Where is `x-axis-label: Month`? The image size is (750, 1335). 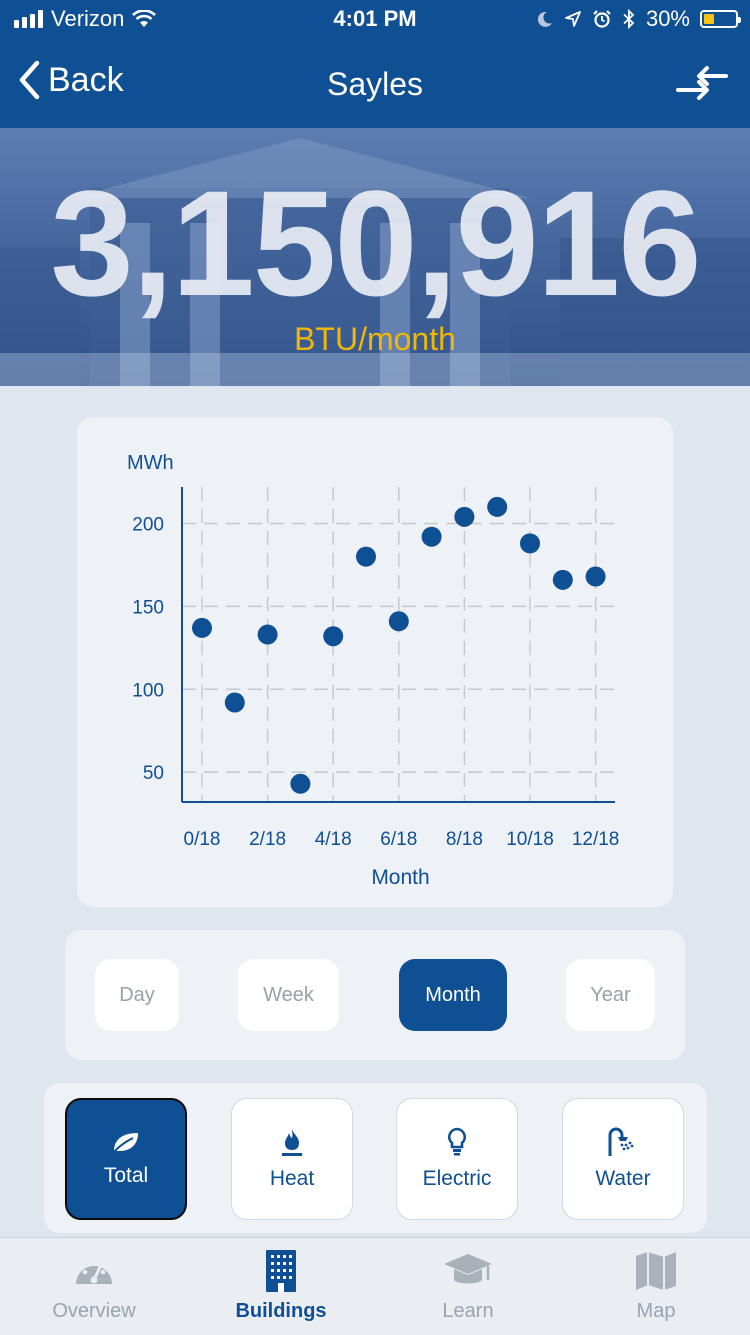 x-axis-label: Month is located at coordinates (400, 877).